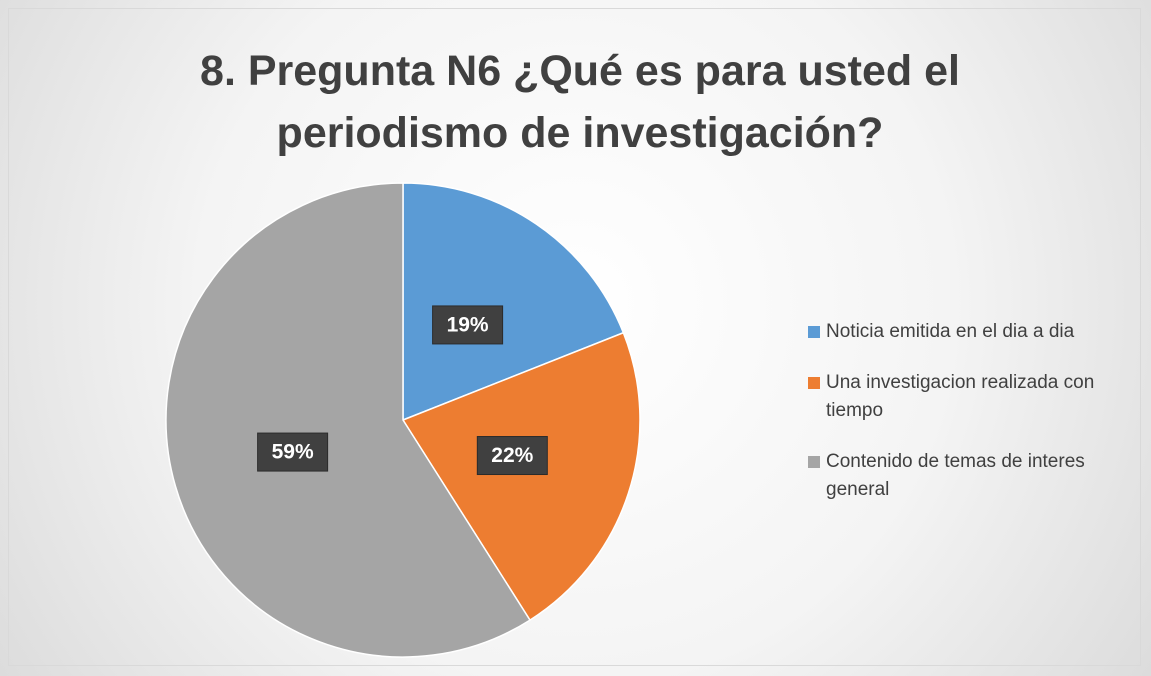  I want to click on legend-item: Una investigacion realizada con tiempo, so click(975, 397).